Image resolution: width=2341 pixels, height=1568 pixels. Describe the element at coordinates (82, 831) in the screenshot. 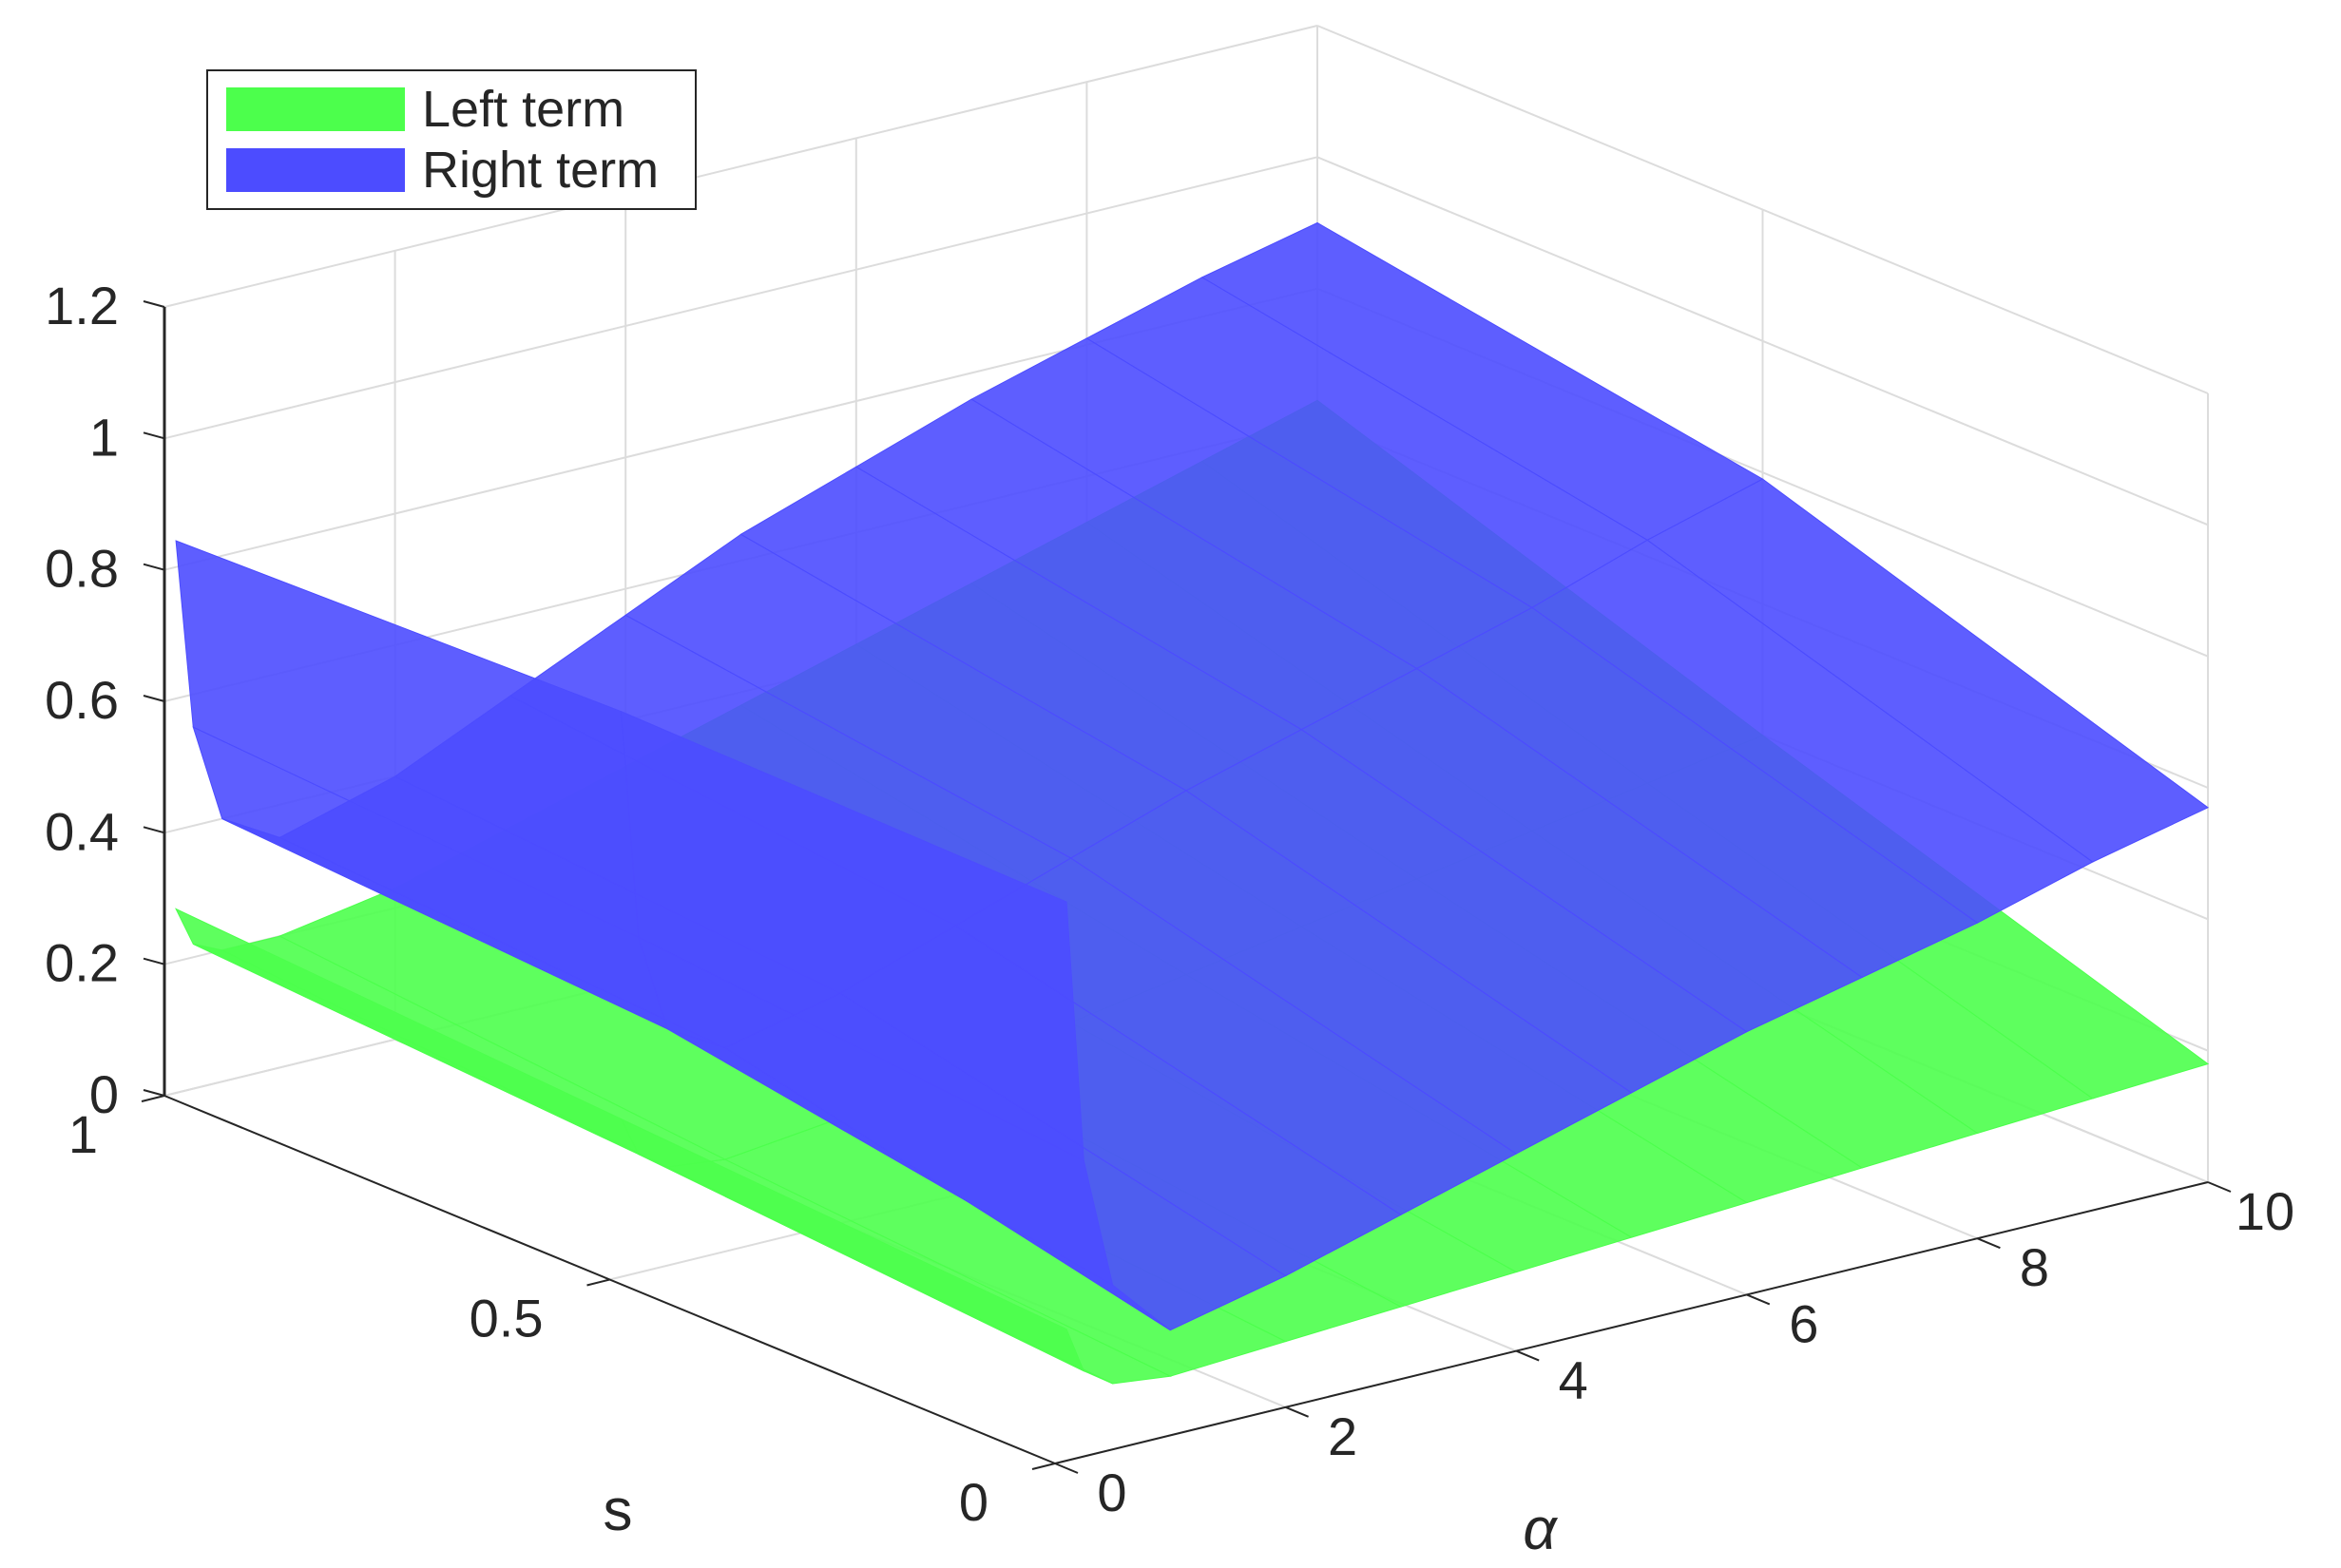

I see `z-tick-label: 0.4` at that location.